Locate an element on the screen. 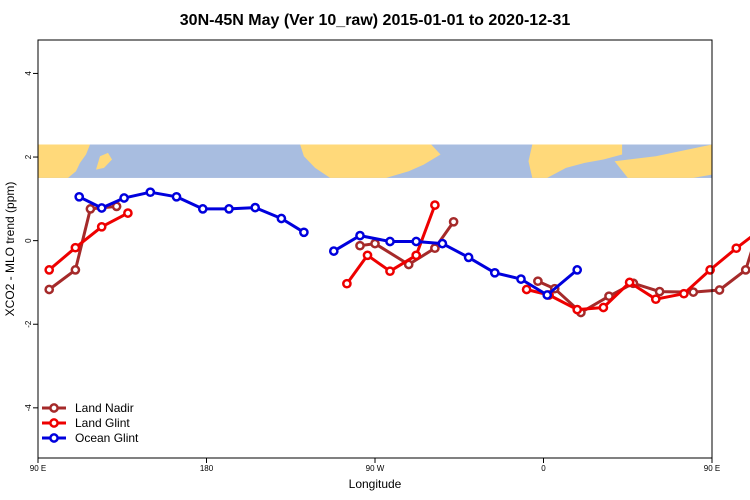 The image size is (750, 500). legend-label: Land Glint is located at coordinates (102, 423).